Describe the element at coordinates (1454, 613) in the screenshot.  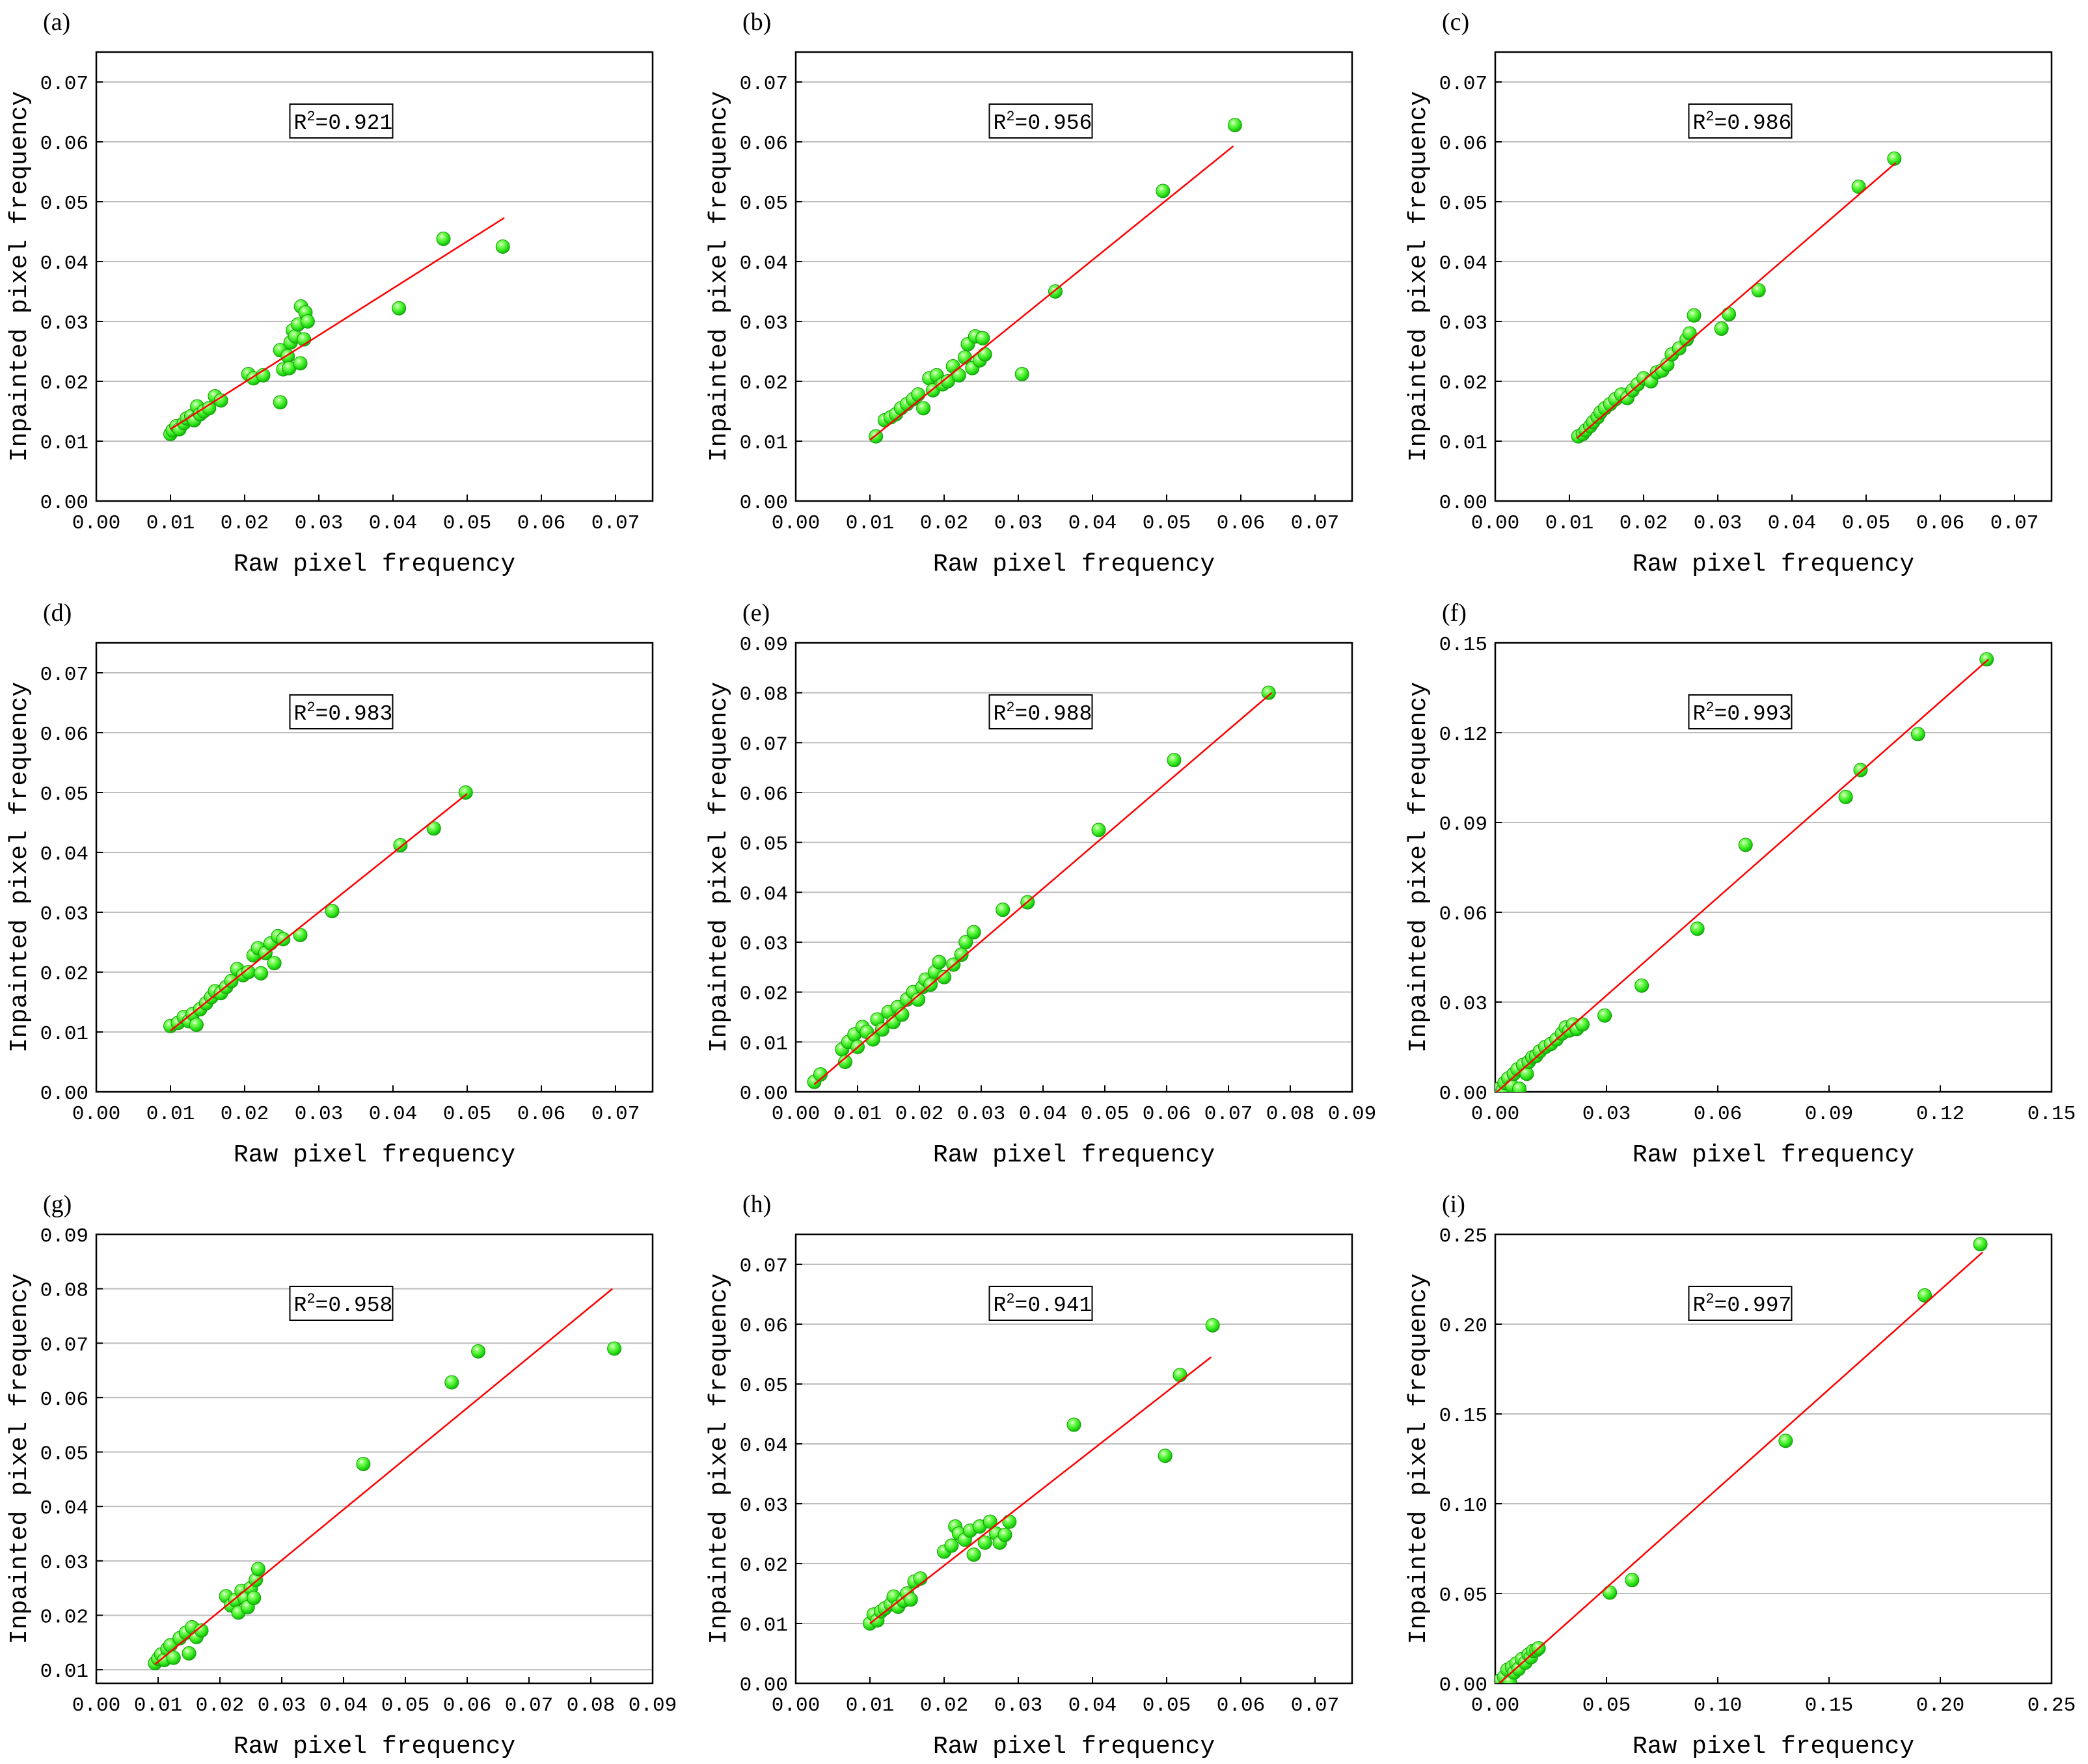
I see `panel-label: (f)` at that location.